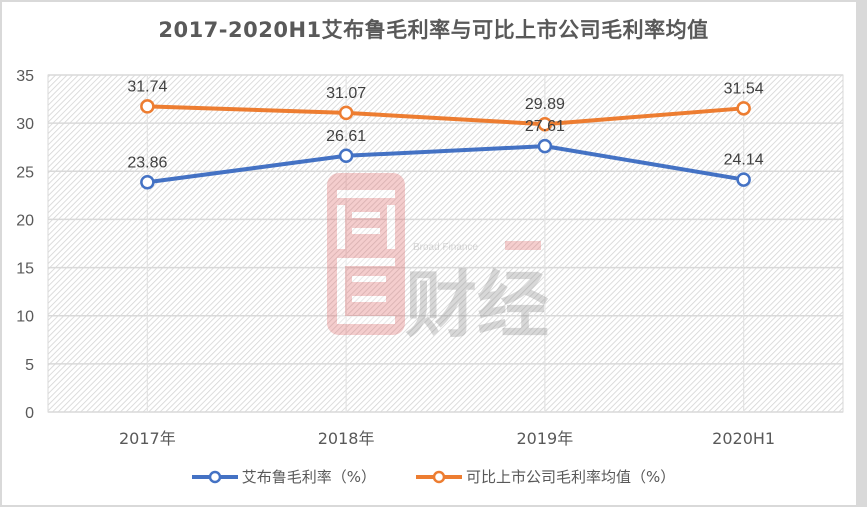 The width and height of the screenshot is (867, 507). What do you see at coordinates (439, 476) in the screenshot?
I see `legend-marker-orange-icon` at bounding box center [439, 476].